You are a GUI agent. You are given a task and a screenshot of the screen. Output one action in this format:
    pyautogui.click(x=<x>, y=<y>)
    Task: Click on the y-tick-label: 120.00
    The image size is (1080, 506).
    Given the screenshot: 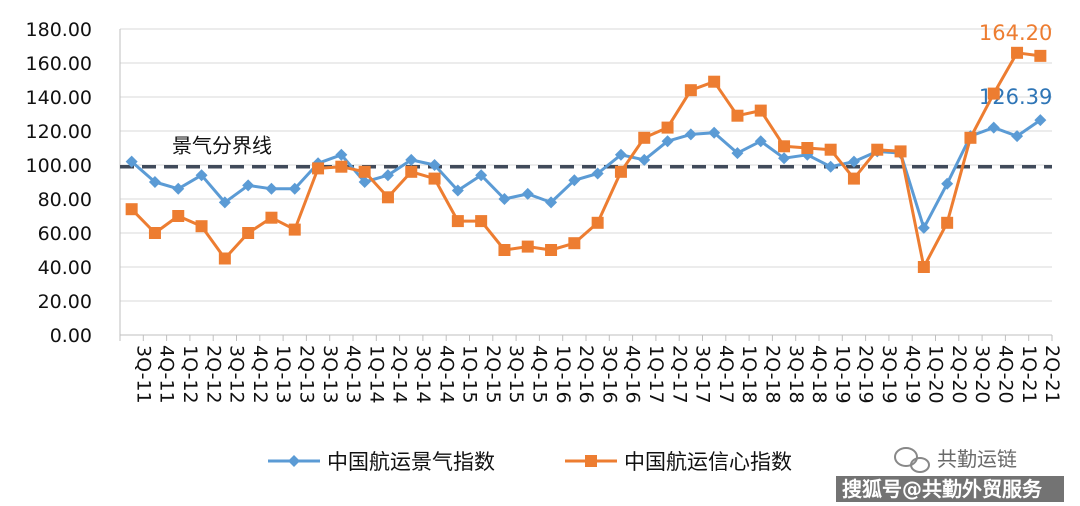 What is the action you would take?
    pyautogui.click(x=59, y=132)
    